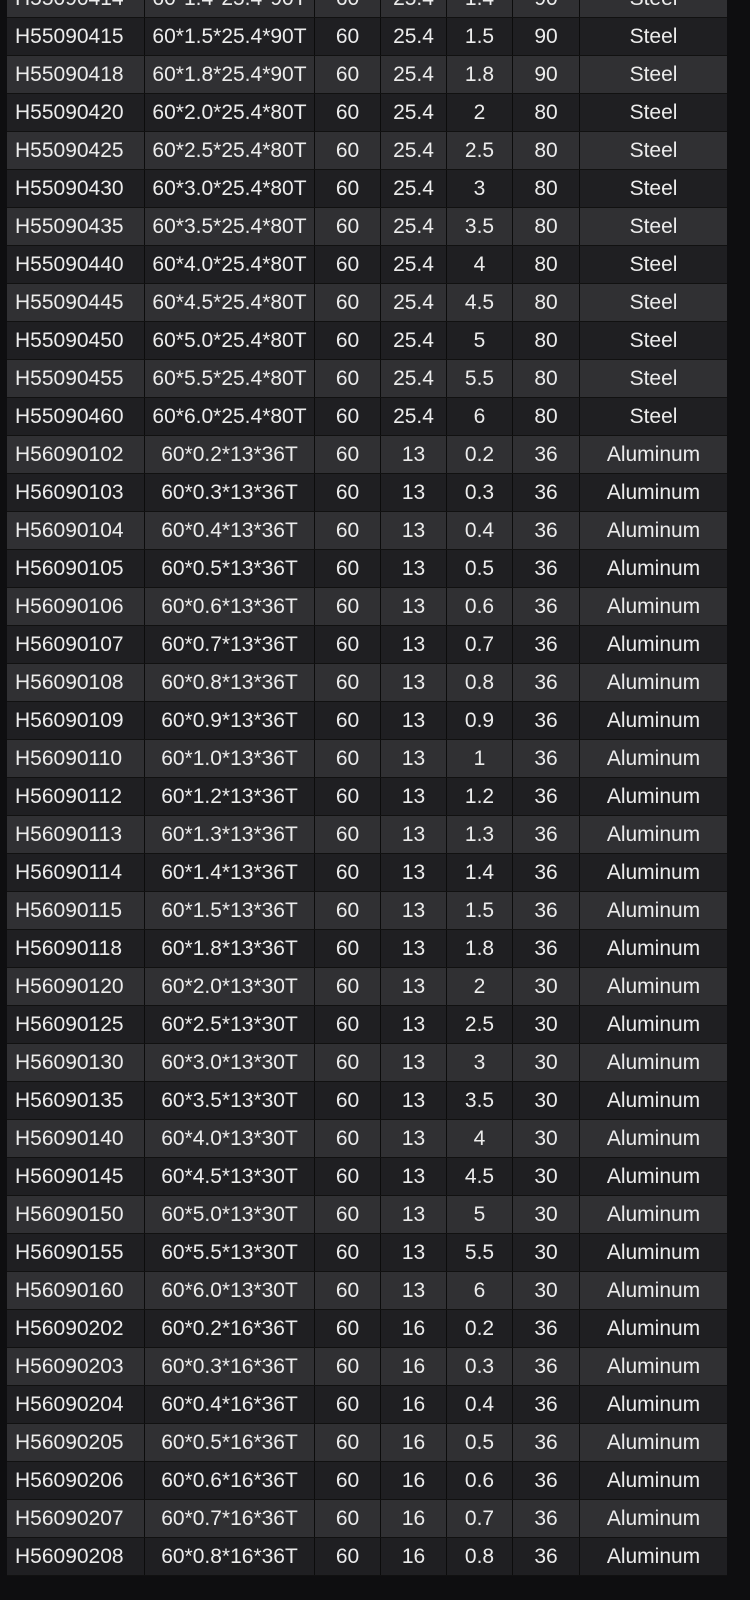  Describe the element at coordinates (367, 1177) in the screenshot. I see `table-row: H56090145 60*4.5*13*30T 60 13 4.5 30 Aluminum` at that location.